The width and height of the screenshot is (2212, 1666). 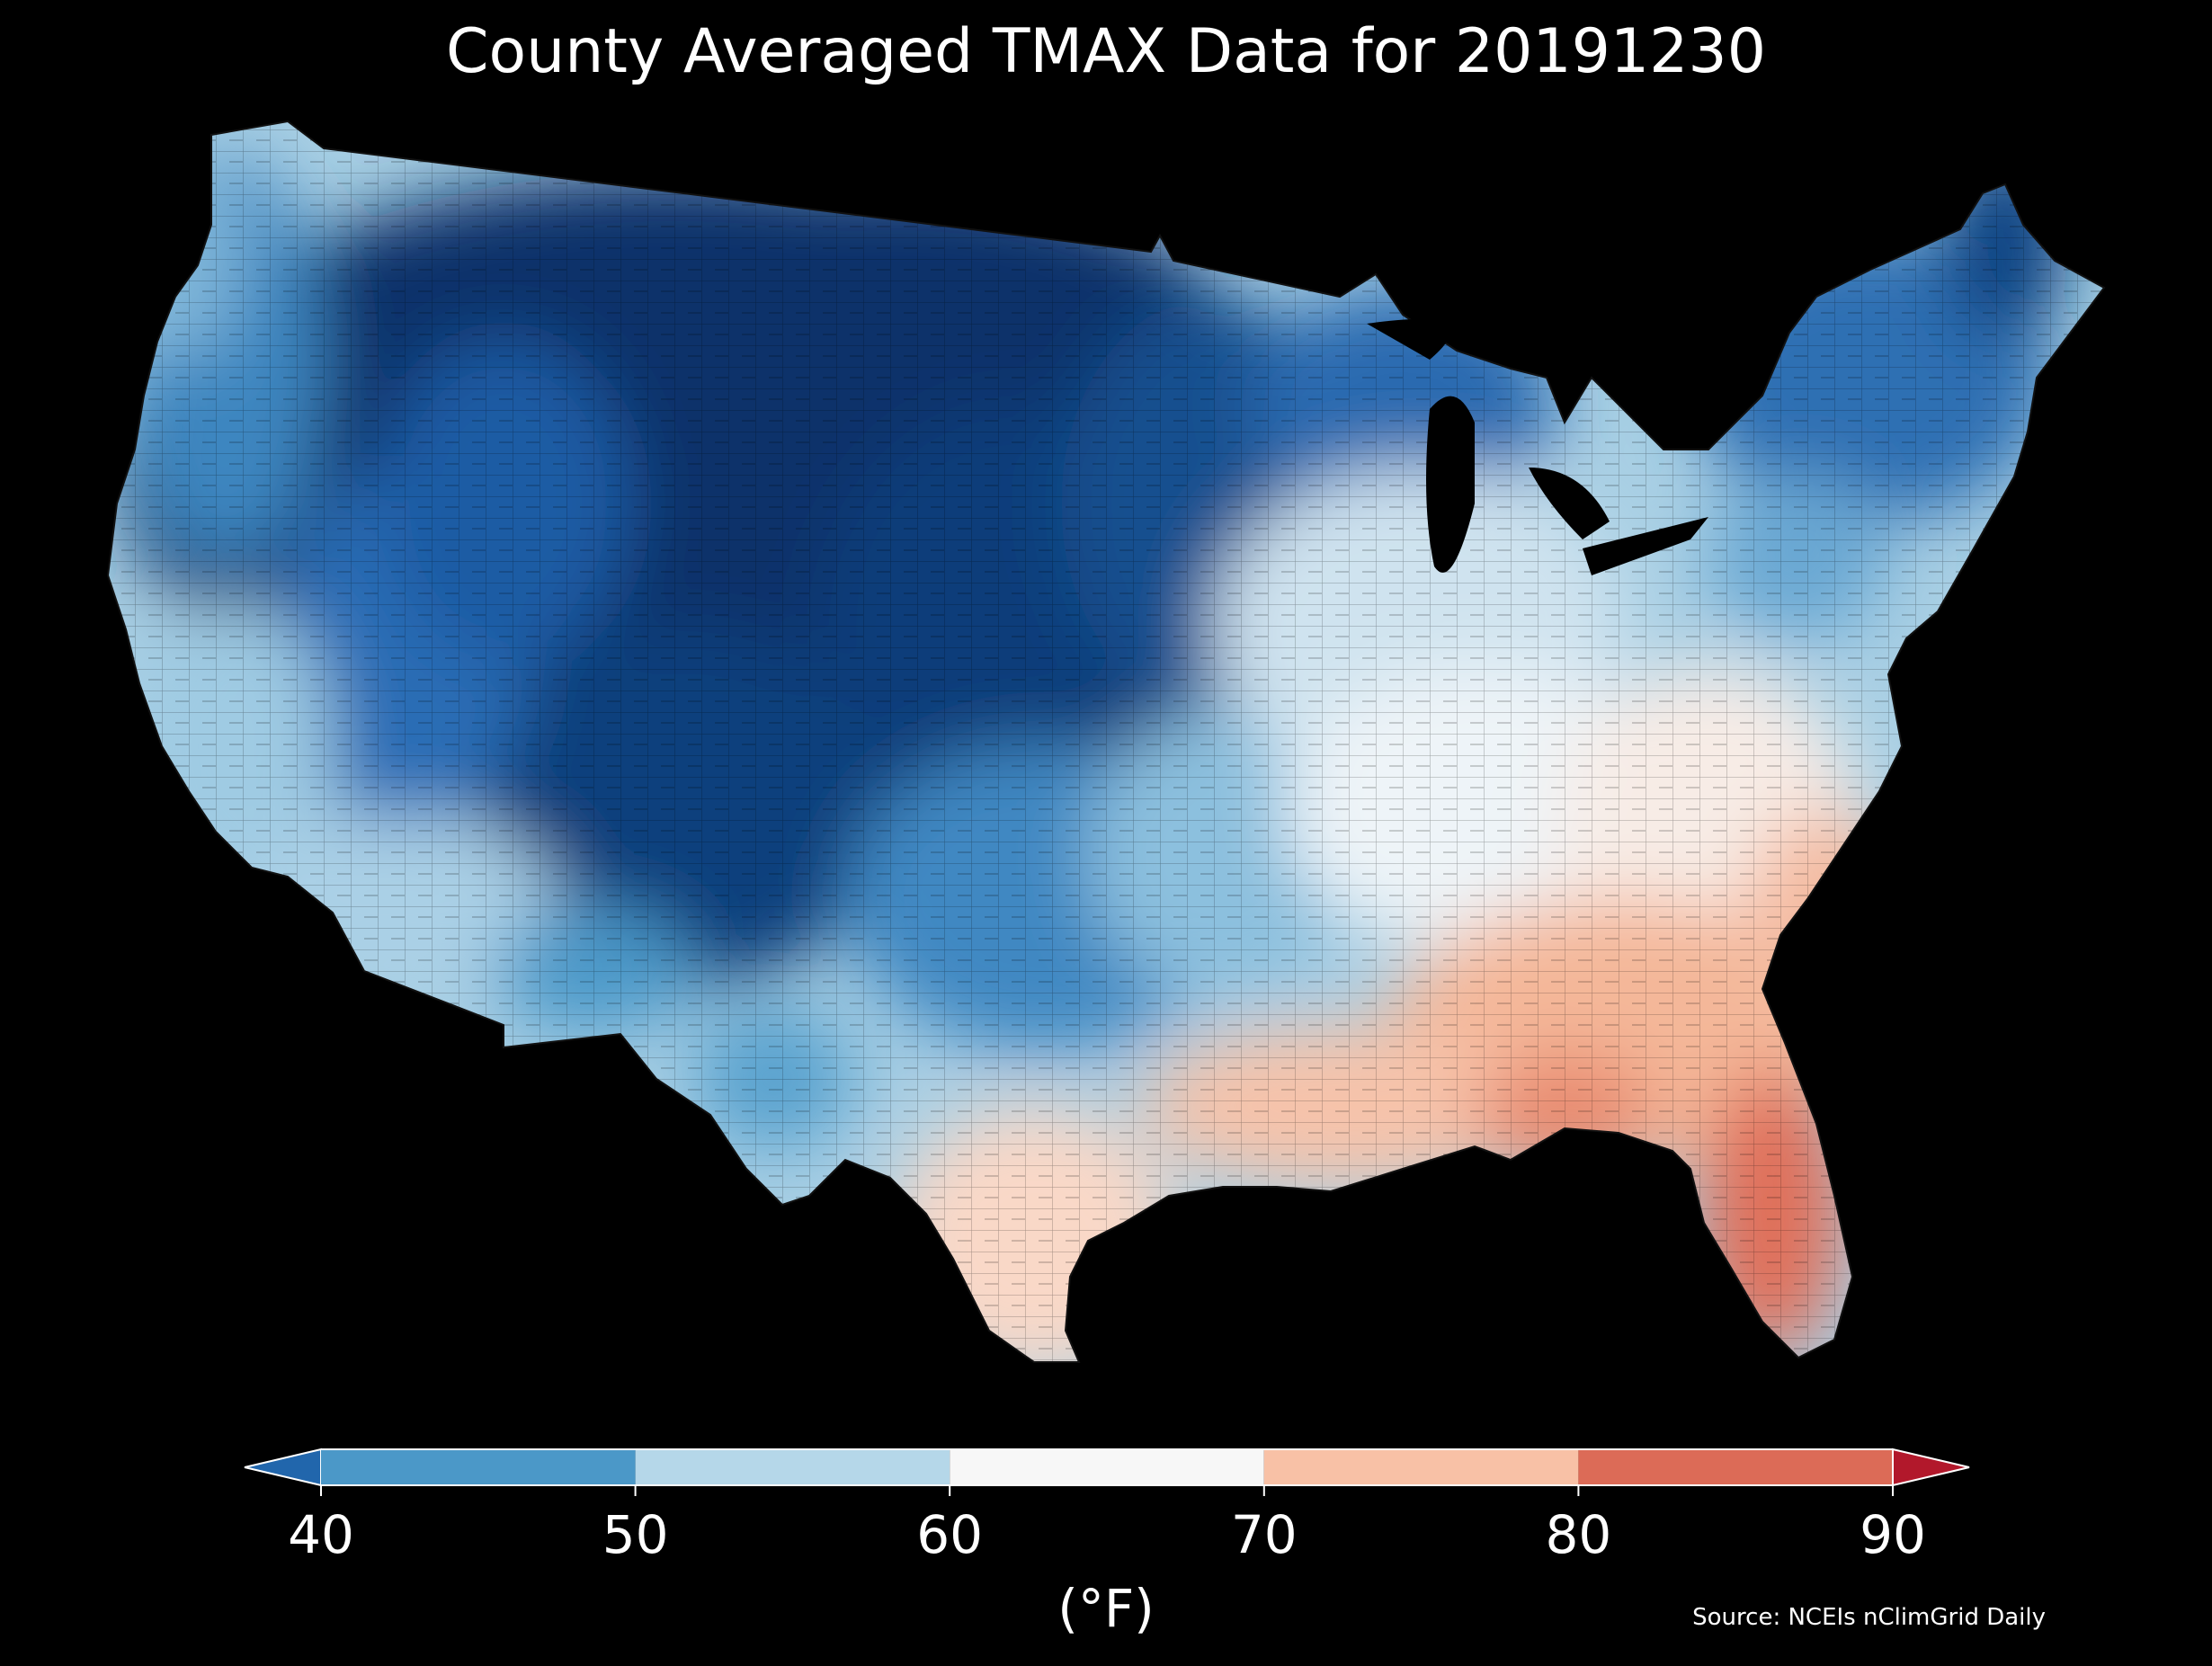 I want to click on colorbar-tick-label-80: 80, so click(x=1578, y=1535).